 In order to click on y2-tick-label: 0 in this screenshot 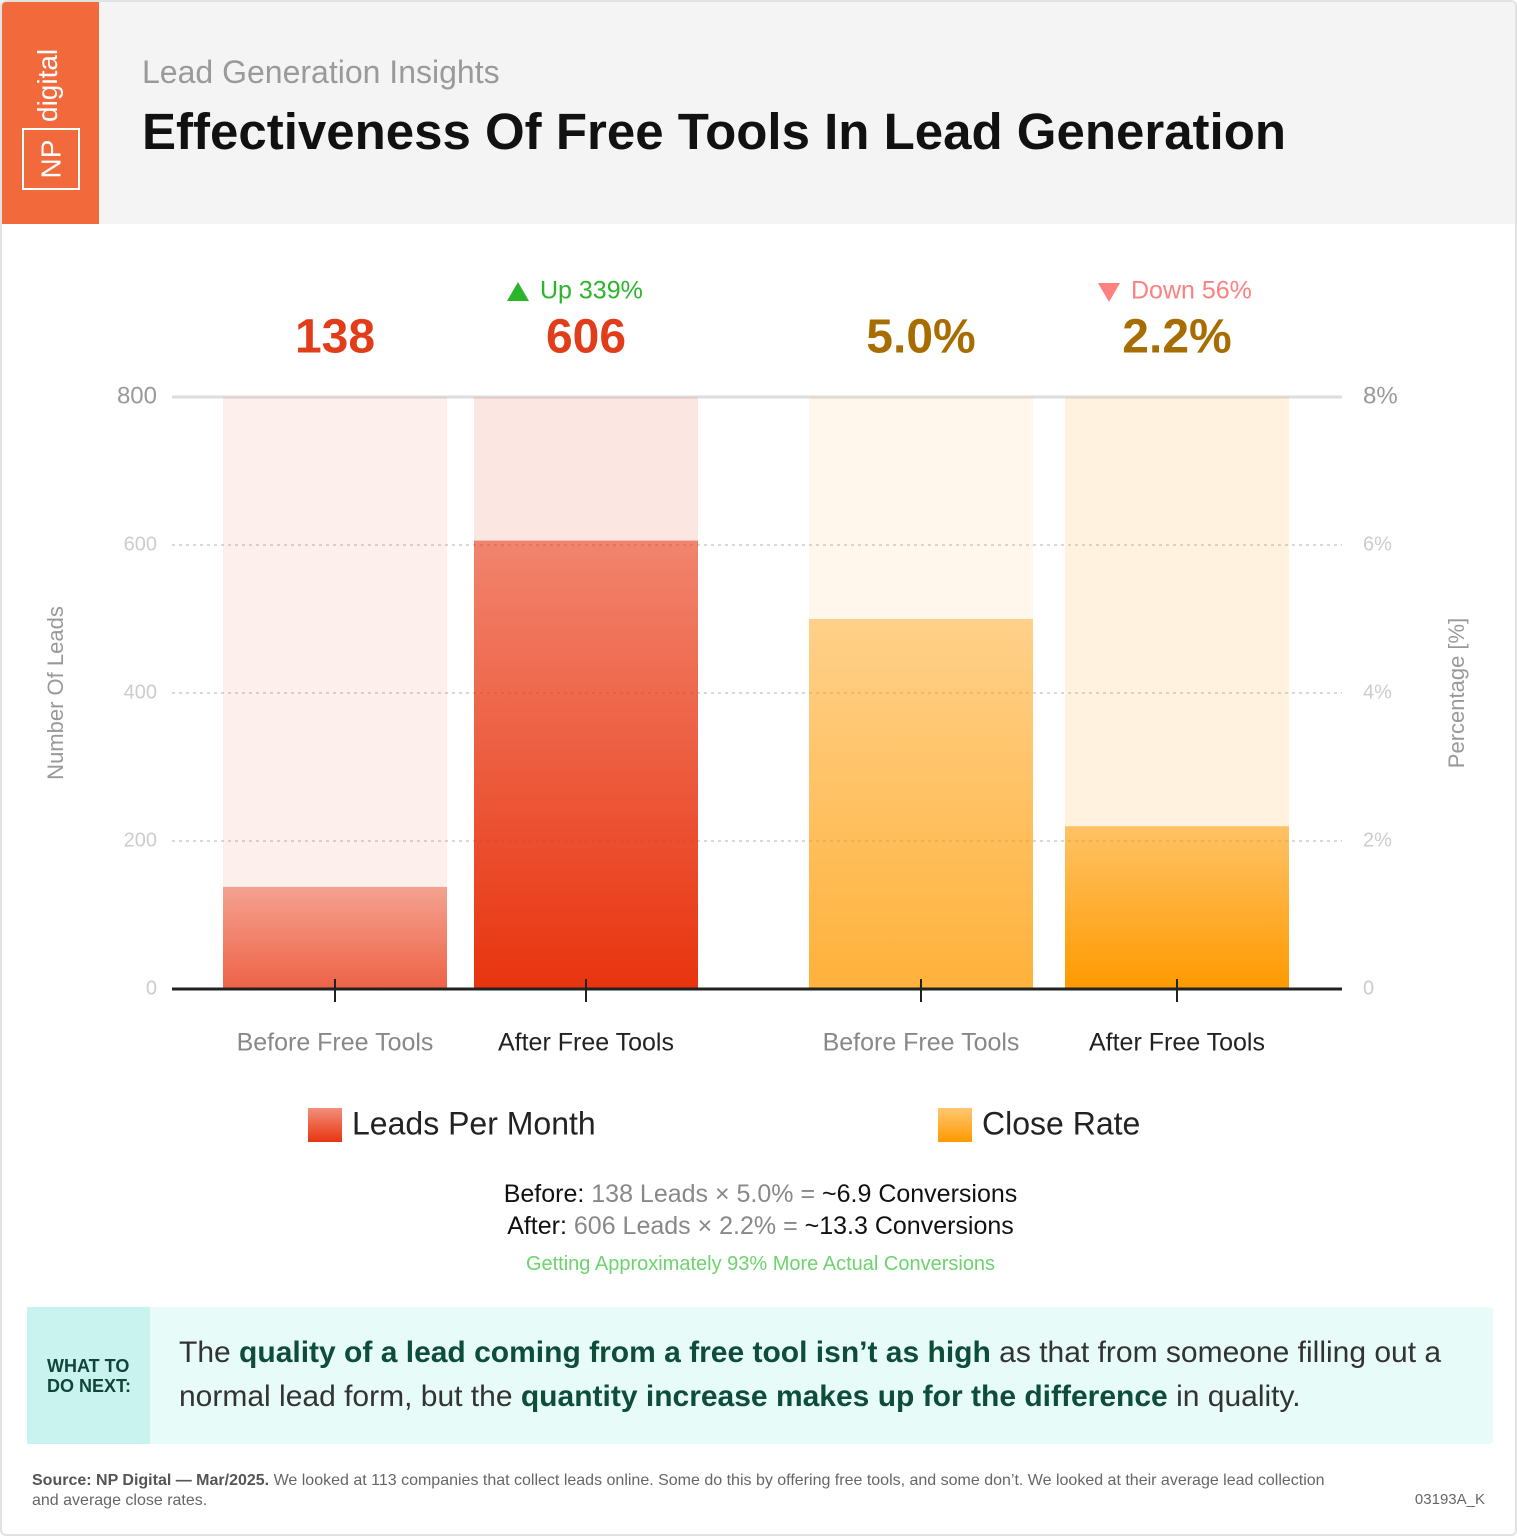, I will do `click(1368, 988)`.